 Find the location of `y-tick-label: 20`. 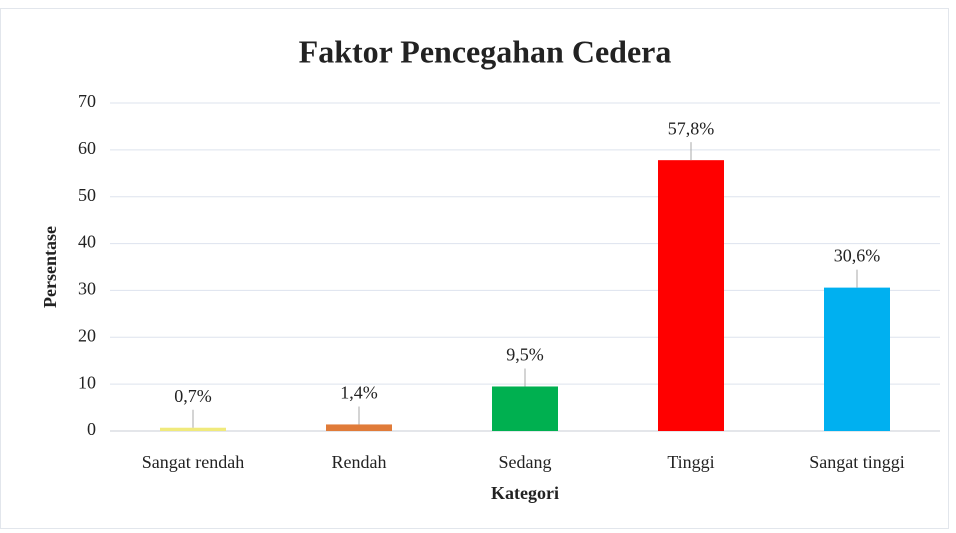

y-tick-label: 20 is located at coordinates (87, 335).